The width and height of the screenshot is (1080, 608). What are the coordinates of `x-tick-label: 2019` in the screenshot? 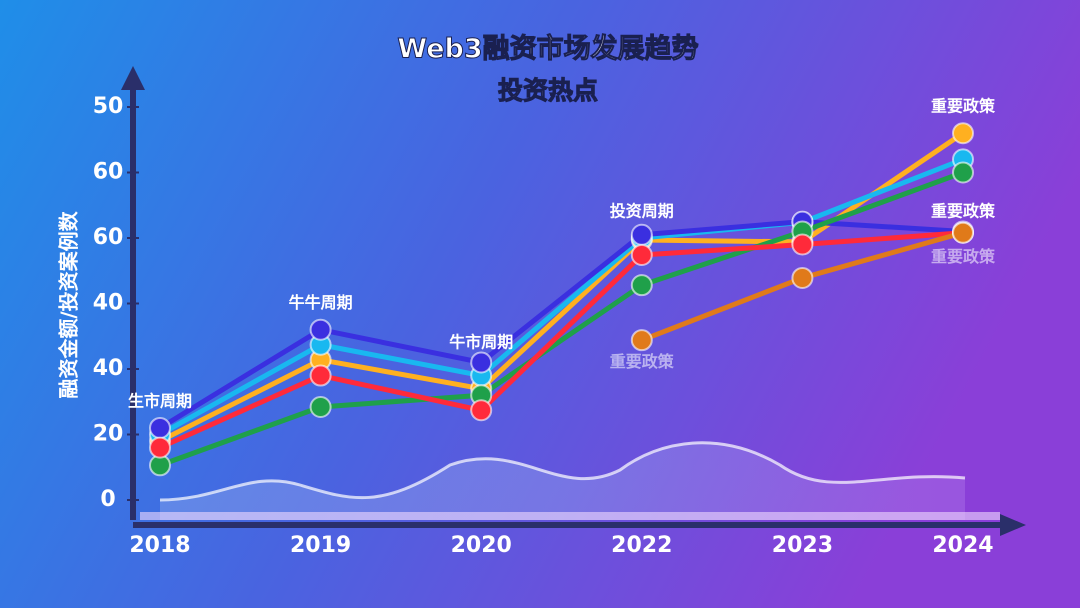 It's located at (320, 545).